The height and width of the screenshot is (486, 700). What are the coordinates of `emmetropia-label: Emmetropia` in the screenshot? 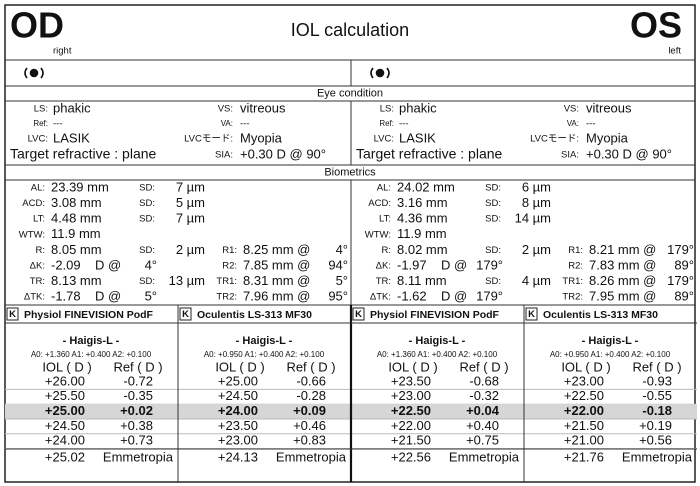 It's located at (138, 456).